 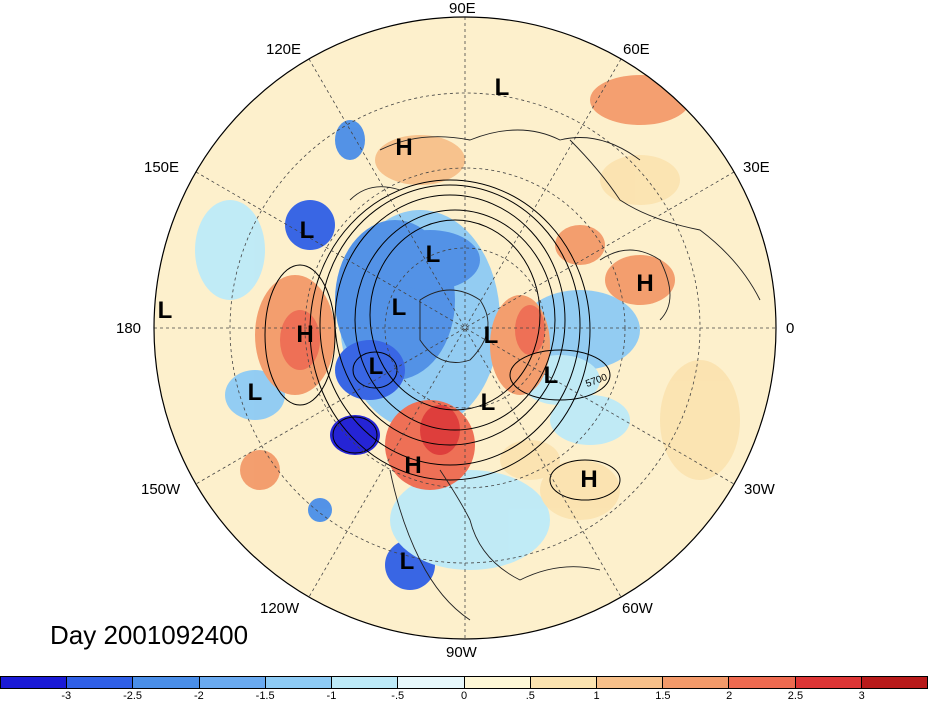 I want to click on lon-label-60e: 60E, so click(x=636, y=49).